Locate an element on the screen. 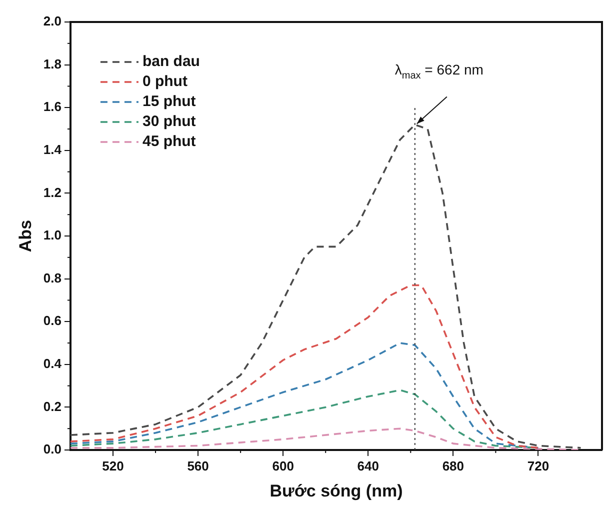  x-tick-label: 680 is located at coordinates (453, 466).